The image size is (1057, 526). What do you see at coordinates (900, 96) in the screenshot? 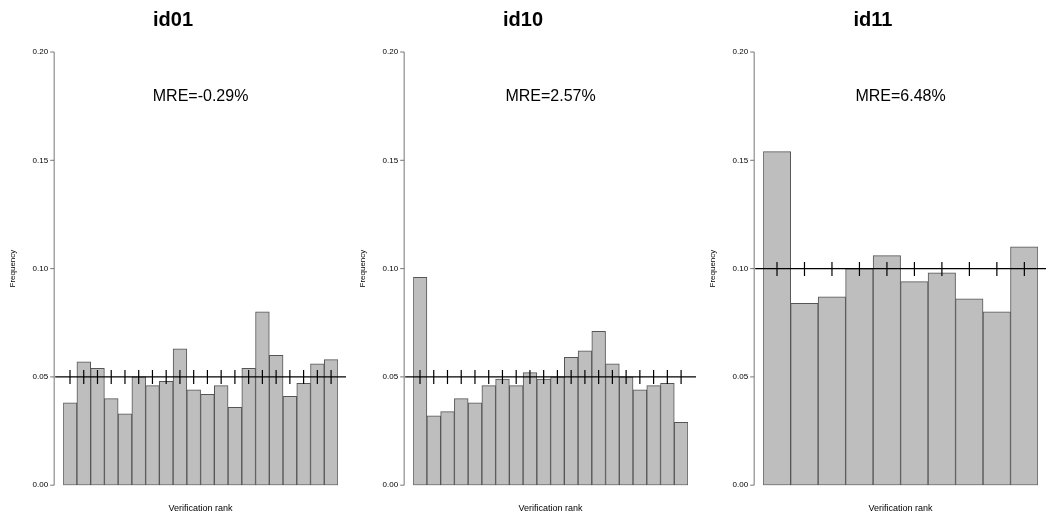
I see `annotation: MRE=6.48%` at bounding box center [900, 96].